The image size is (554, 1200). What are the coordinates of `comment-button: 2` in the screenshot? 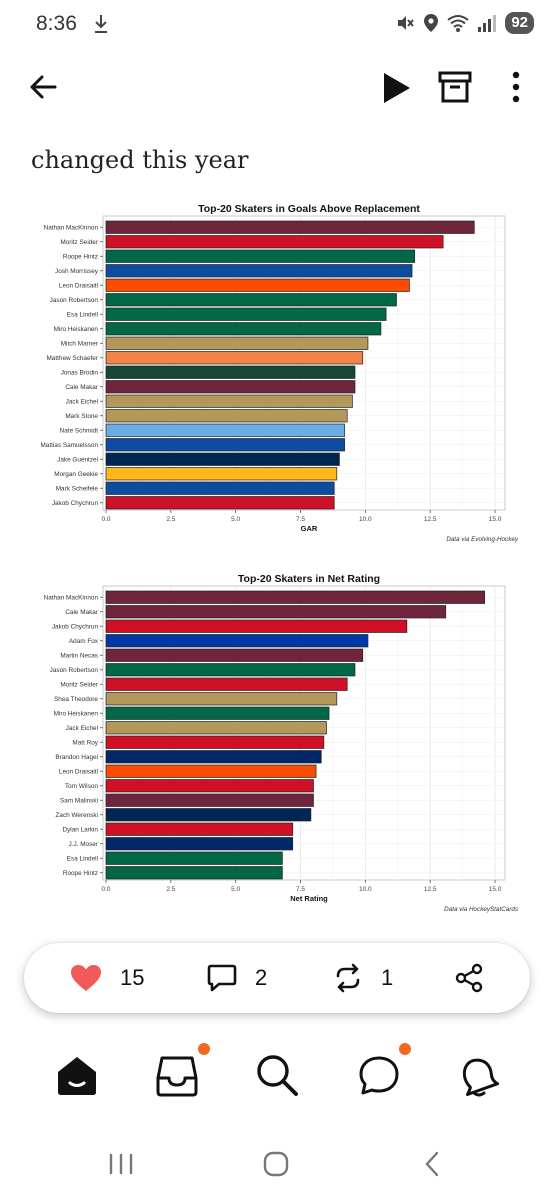 It's located at (237, 978).